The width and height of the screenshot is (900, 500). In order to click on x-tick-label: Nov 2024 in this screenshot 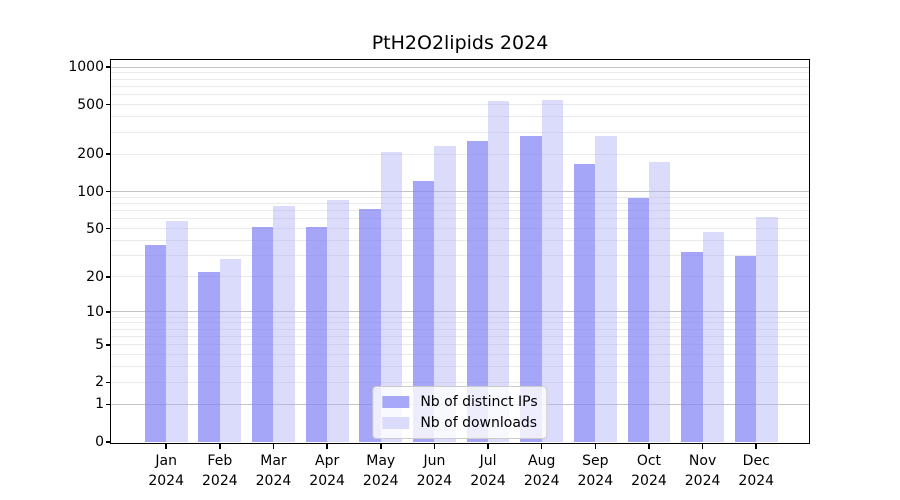, I will do `click(702, 471)`.